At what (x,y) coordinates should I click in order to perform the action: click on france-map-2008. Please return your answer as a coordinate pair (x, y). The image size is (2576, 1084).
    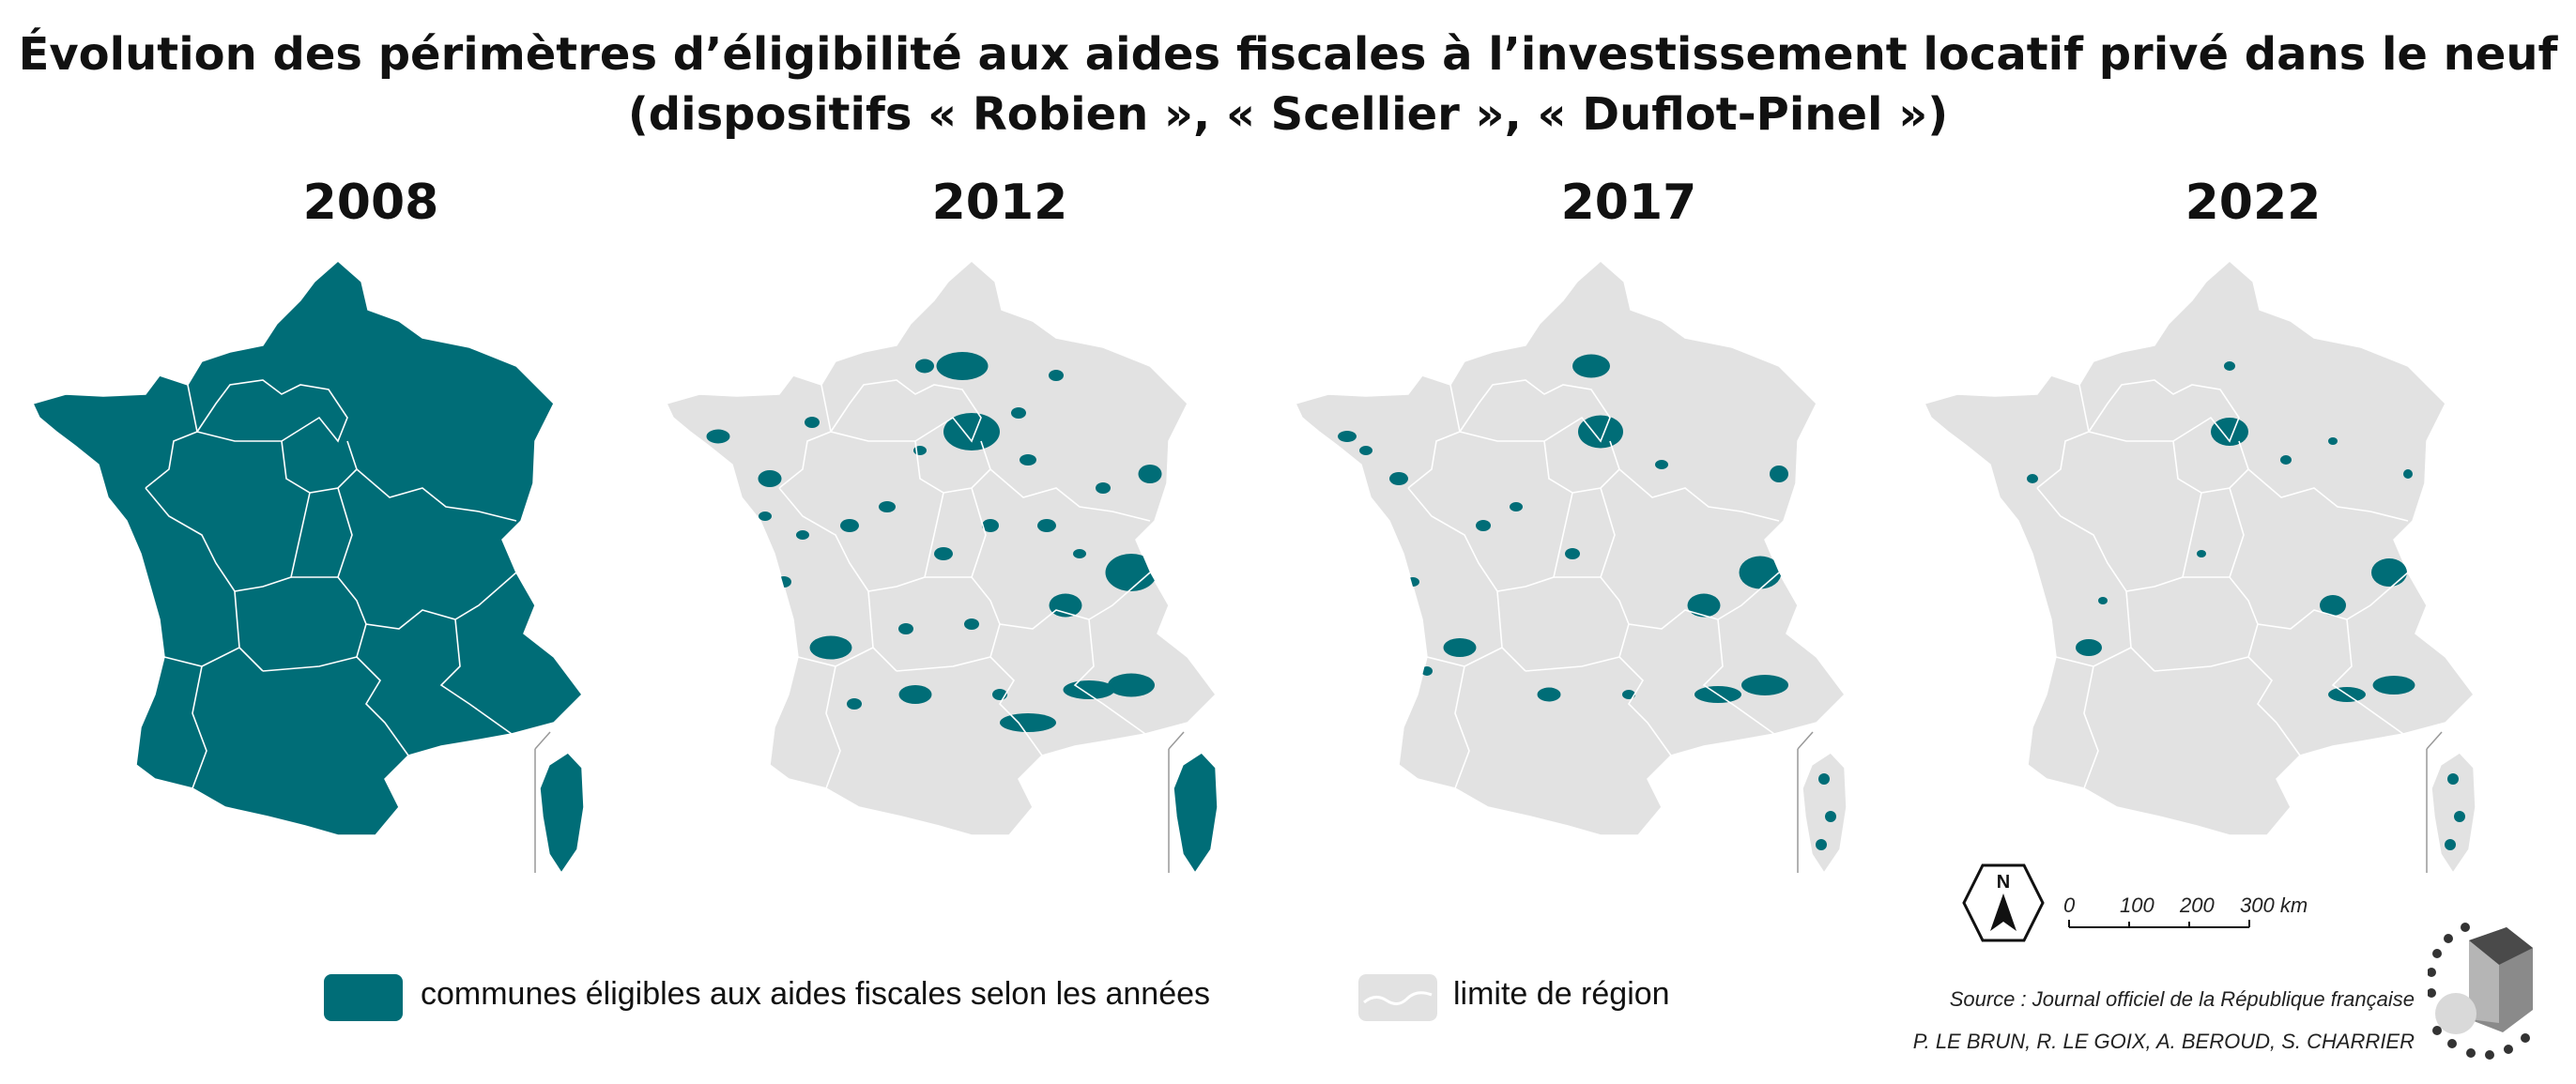
    Looking at the image, I should click on (308, 567).